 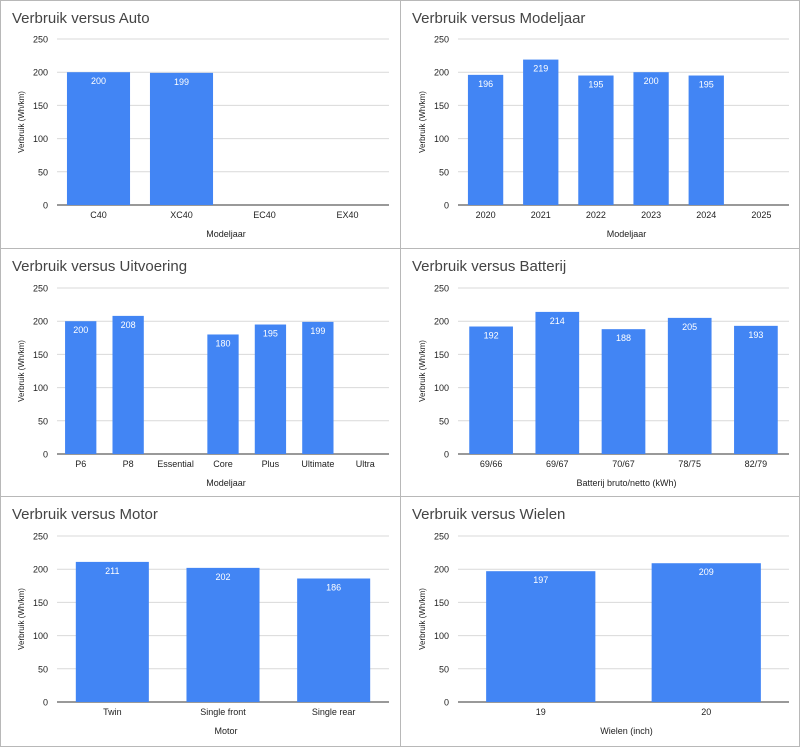 What do you see at coordinates (595, 85) in the screenshot?
I see `data-label: 195` at bounding box center [595, 85].